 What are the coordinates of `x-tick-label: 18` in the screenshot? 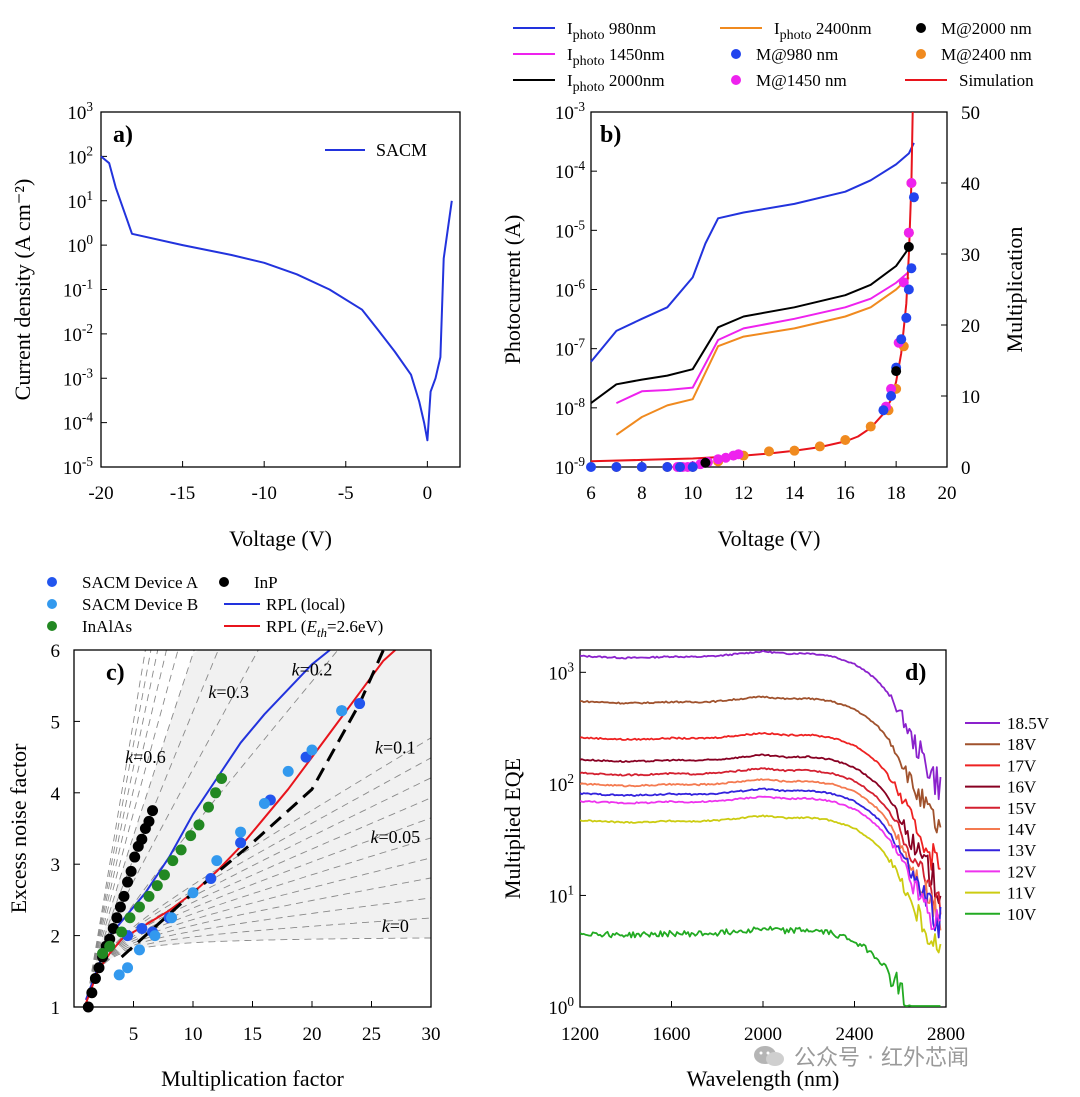 It's located at (896, 493).